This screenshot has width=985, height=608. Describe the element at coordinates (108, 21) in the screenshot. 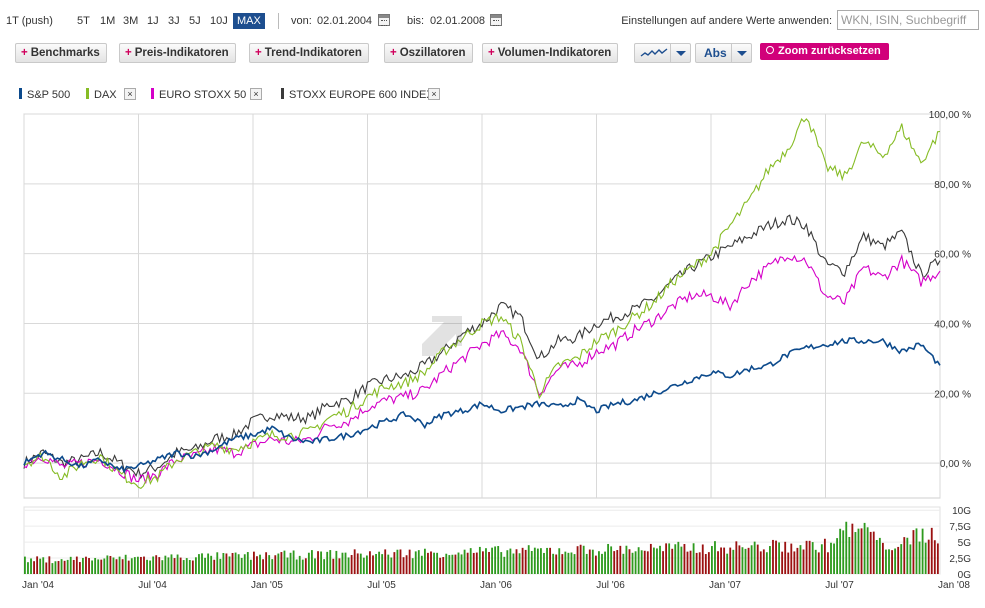

I see `range-1m-button: 1M` at that location.